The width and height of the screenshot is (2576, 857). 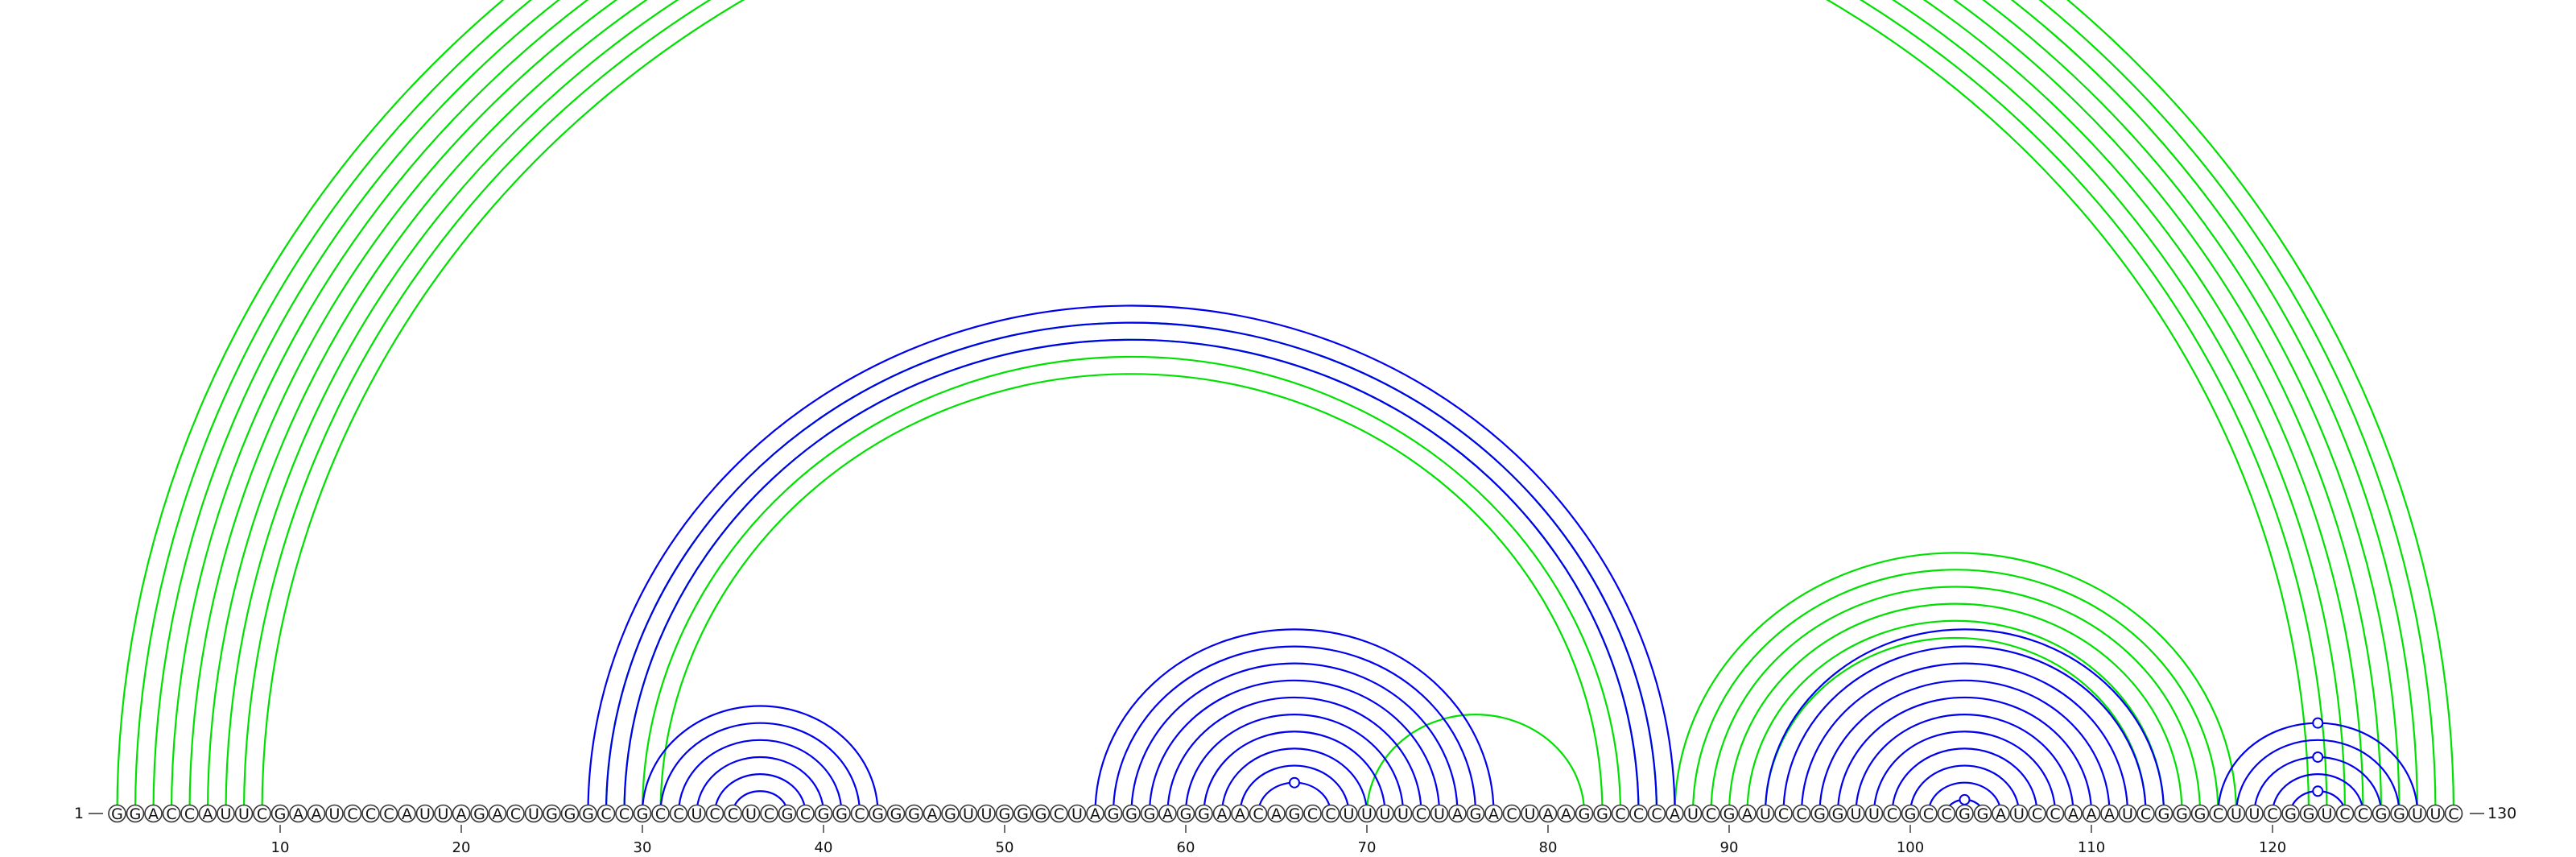 What do you see at coordinates (280, 847) in the screenshot?
I see `axis-tick-label: 10` at bounding box center [280, 847].